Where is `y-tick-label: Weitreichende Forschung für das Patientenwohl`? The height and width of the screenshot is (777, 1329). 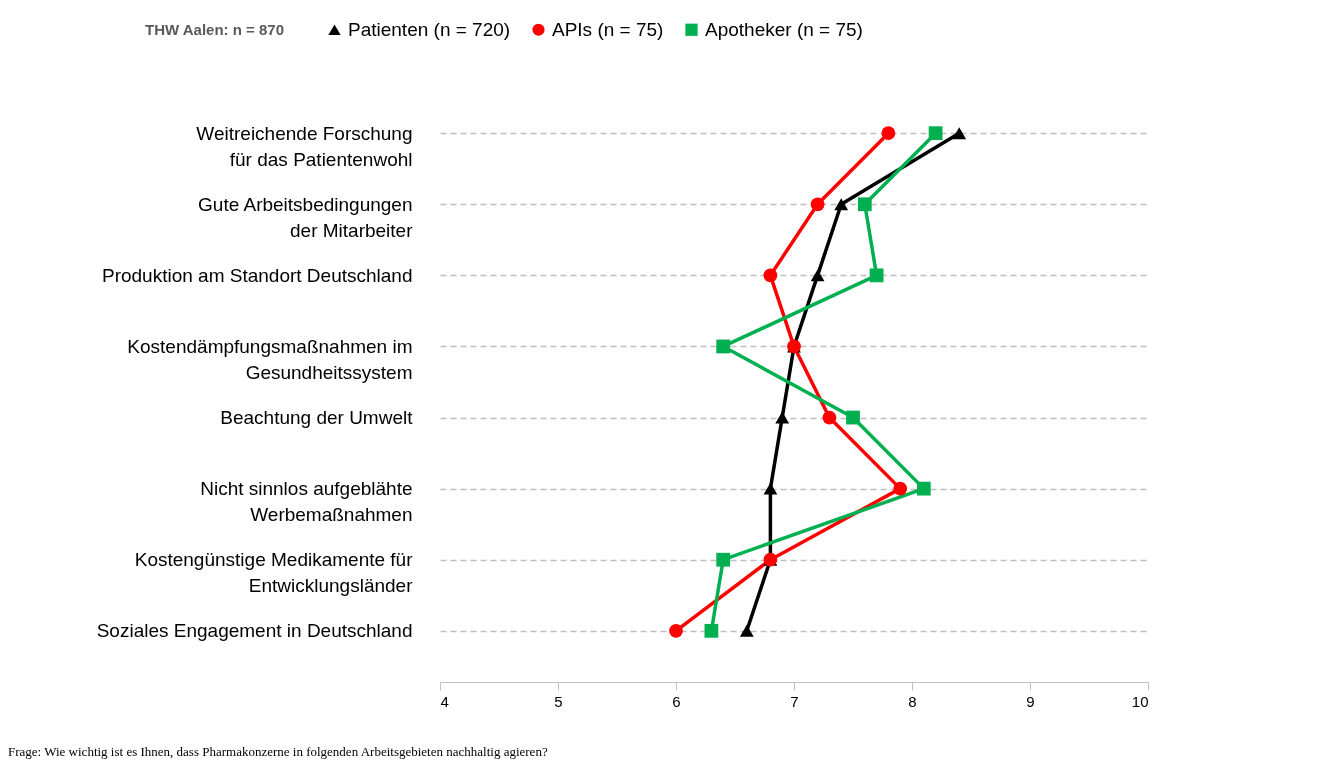
y-tick-label: Weitreichende Forschung für das Patientenwohl is located at coordinates (304, 146).